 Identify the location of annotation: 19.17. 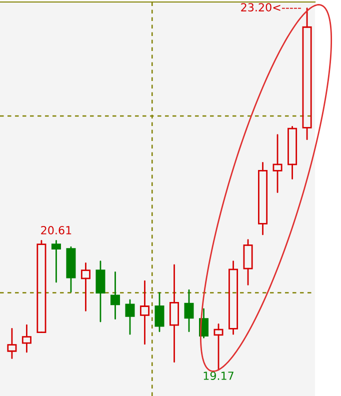
(219, 376).